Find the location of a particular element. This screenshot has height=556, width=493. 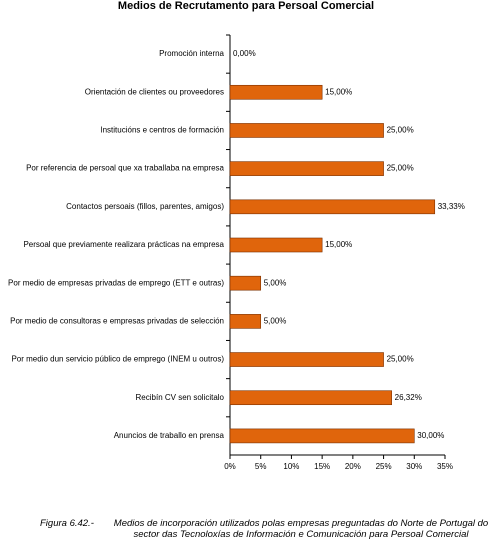

x-tick-label: 35% is located at coordinates (445, 466).